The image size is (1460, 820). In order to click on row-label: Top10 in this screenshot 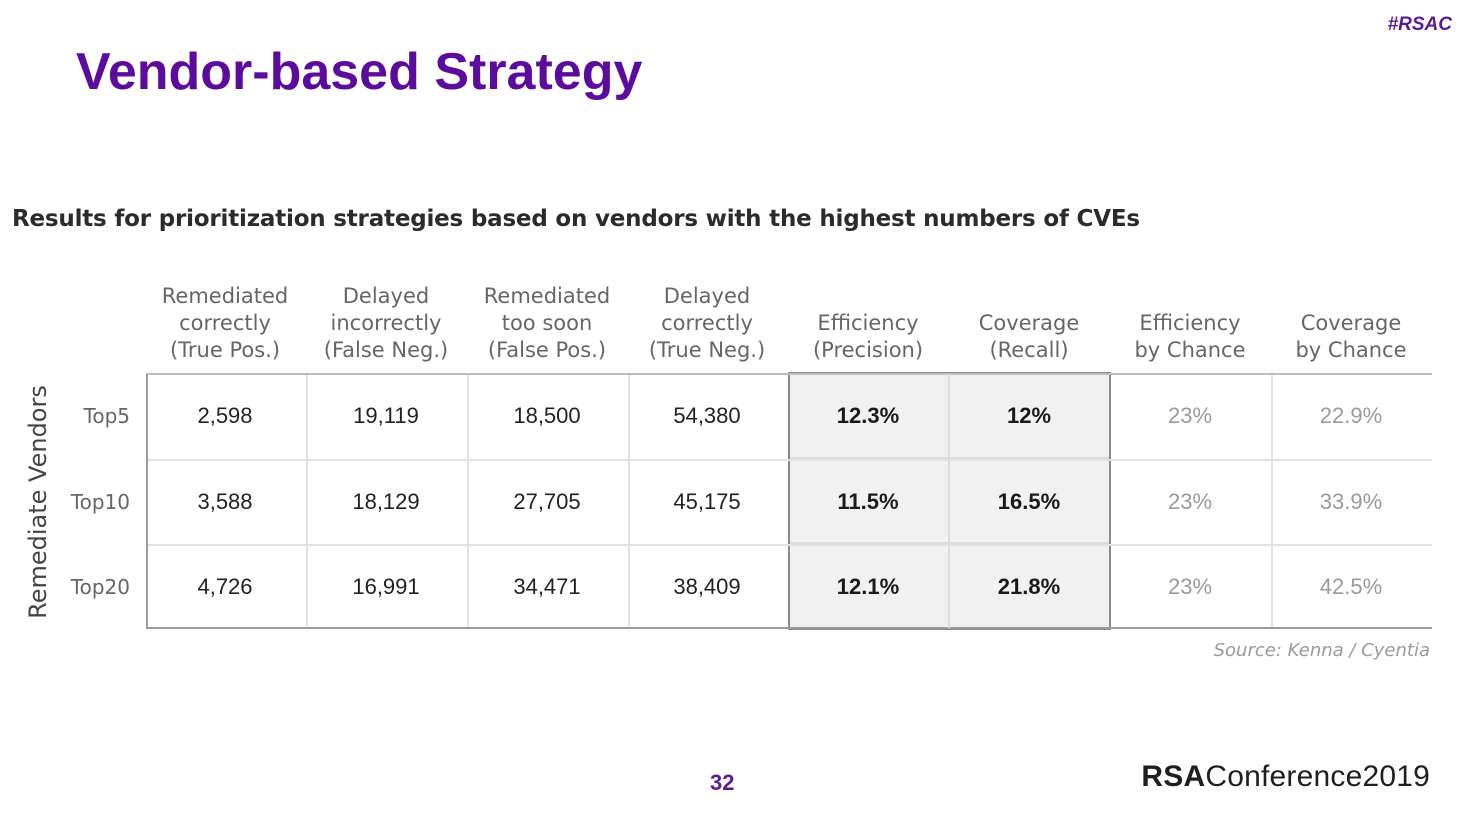, I will do `click(100, 502)`.